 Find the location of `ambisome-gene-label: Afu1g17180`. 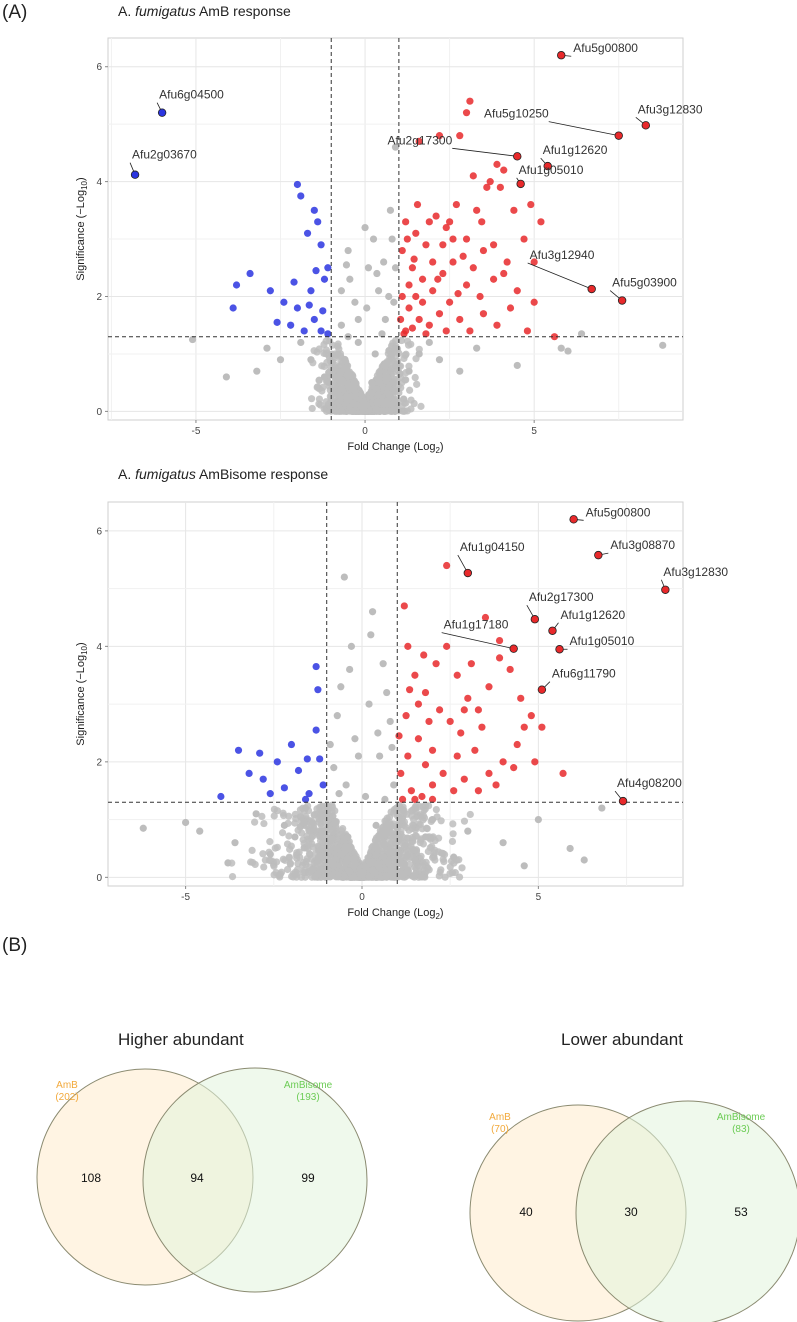

ambisome-gene-label: Afu1g17180 is located at coordinates (476, 625).